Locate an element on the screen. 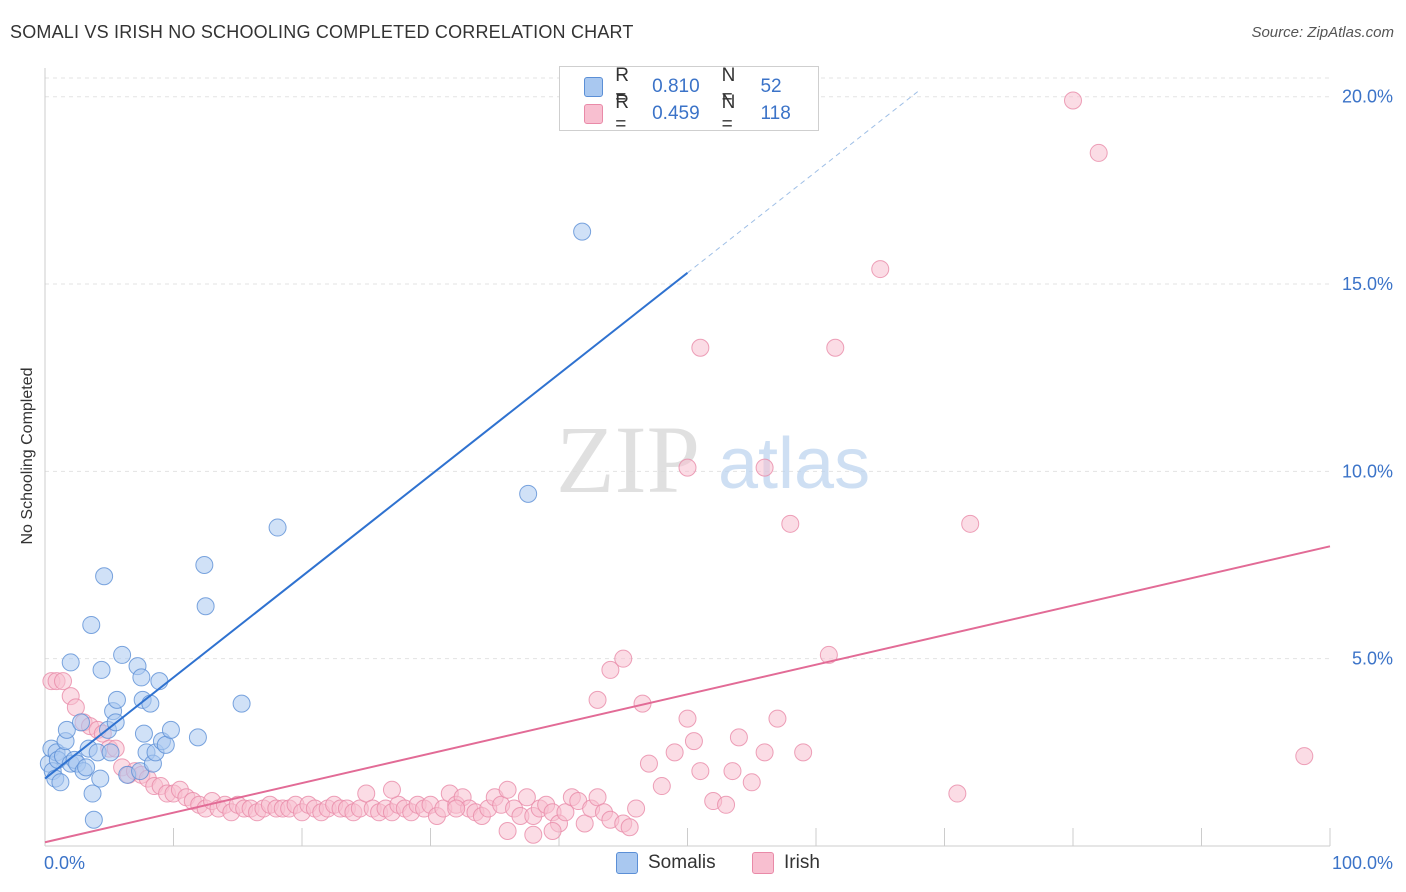 The image size is (1406, 892). legend-n-value: 118 is located at coordinates (775, 113).